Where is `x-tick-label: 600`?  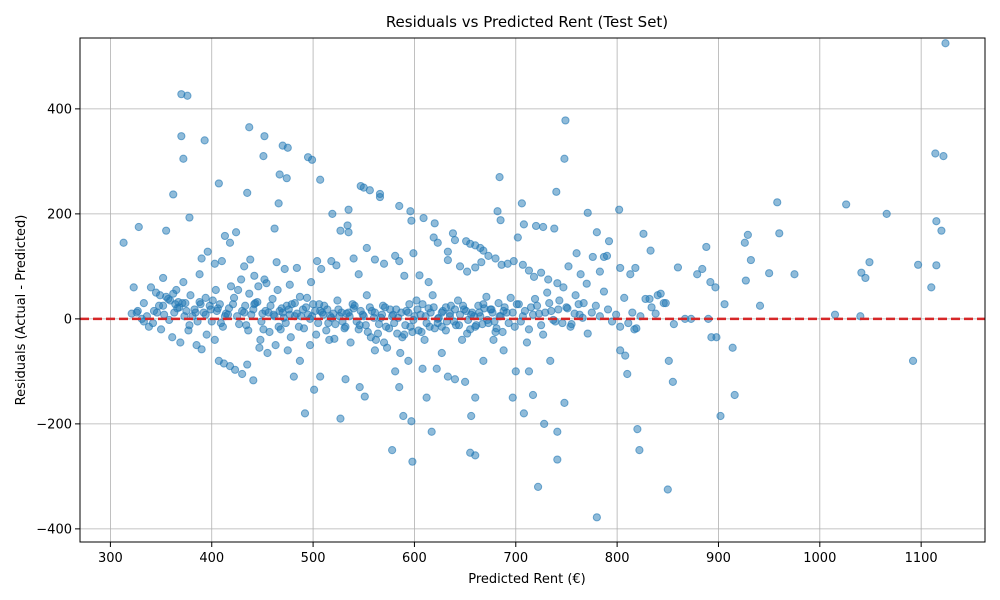
x-tick-label: 600 is located at coordinates (414, 558).